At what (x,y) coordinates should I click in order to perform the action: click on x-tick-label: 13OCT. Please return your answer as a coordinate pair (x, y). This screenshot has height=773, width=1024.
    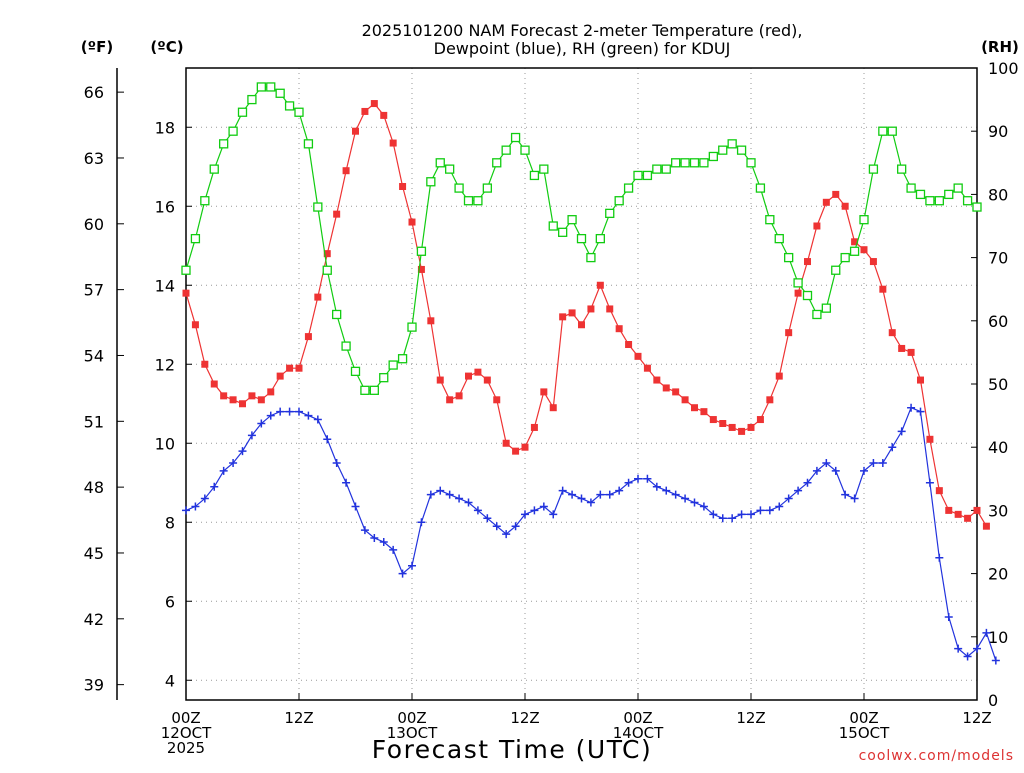
    Looking at the image, I should click on (412, 733).